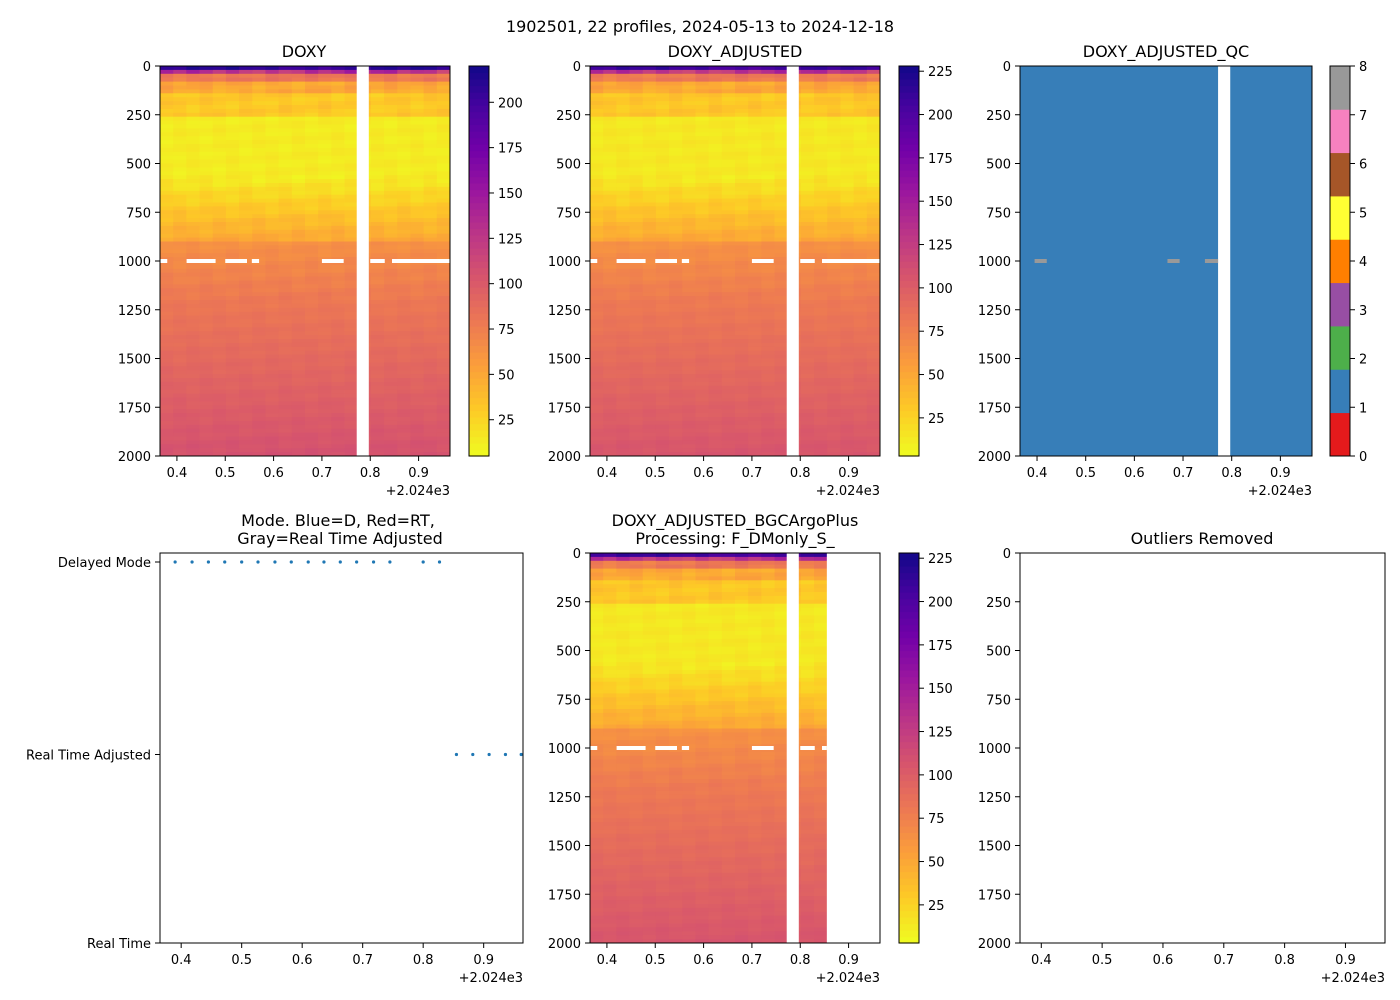 The image size is (1400, 1000). What do you see at coordinates (742, 261) in the screenshot?
I see `profile-column` at bounding box center [742, 261].